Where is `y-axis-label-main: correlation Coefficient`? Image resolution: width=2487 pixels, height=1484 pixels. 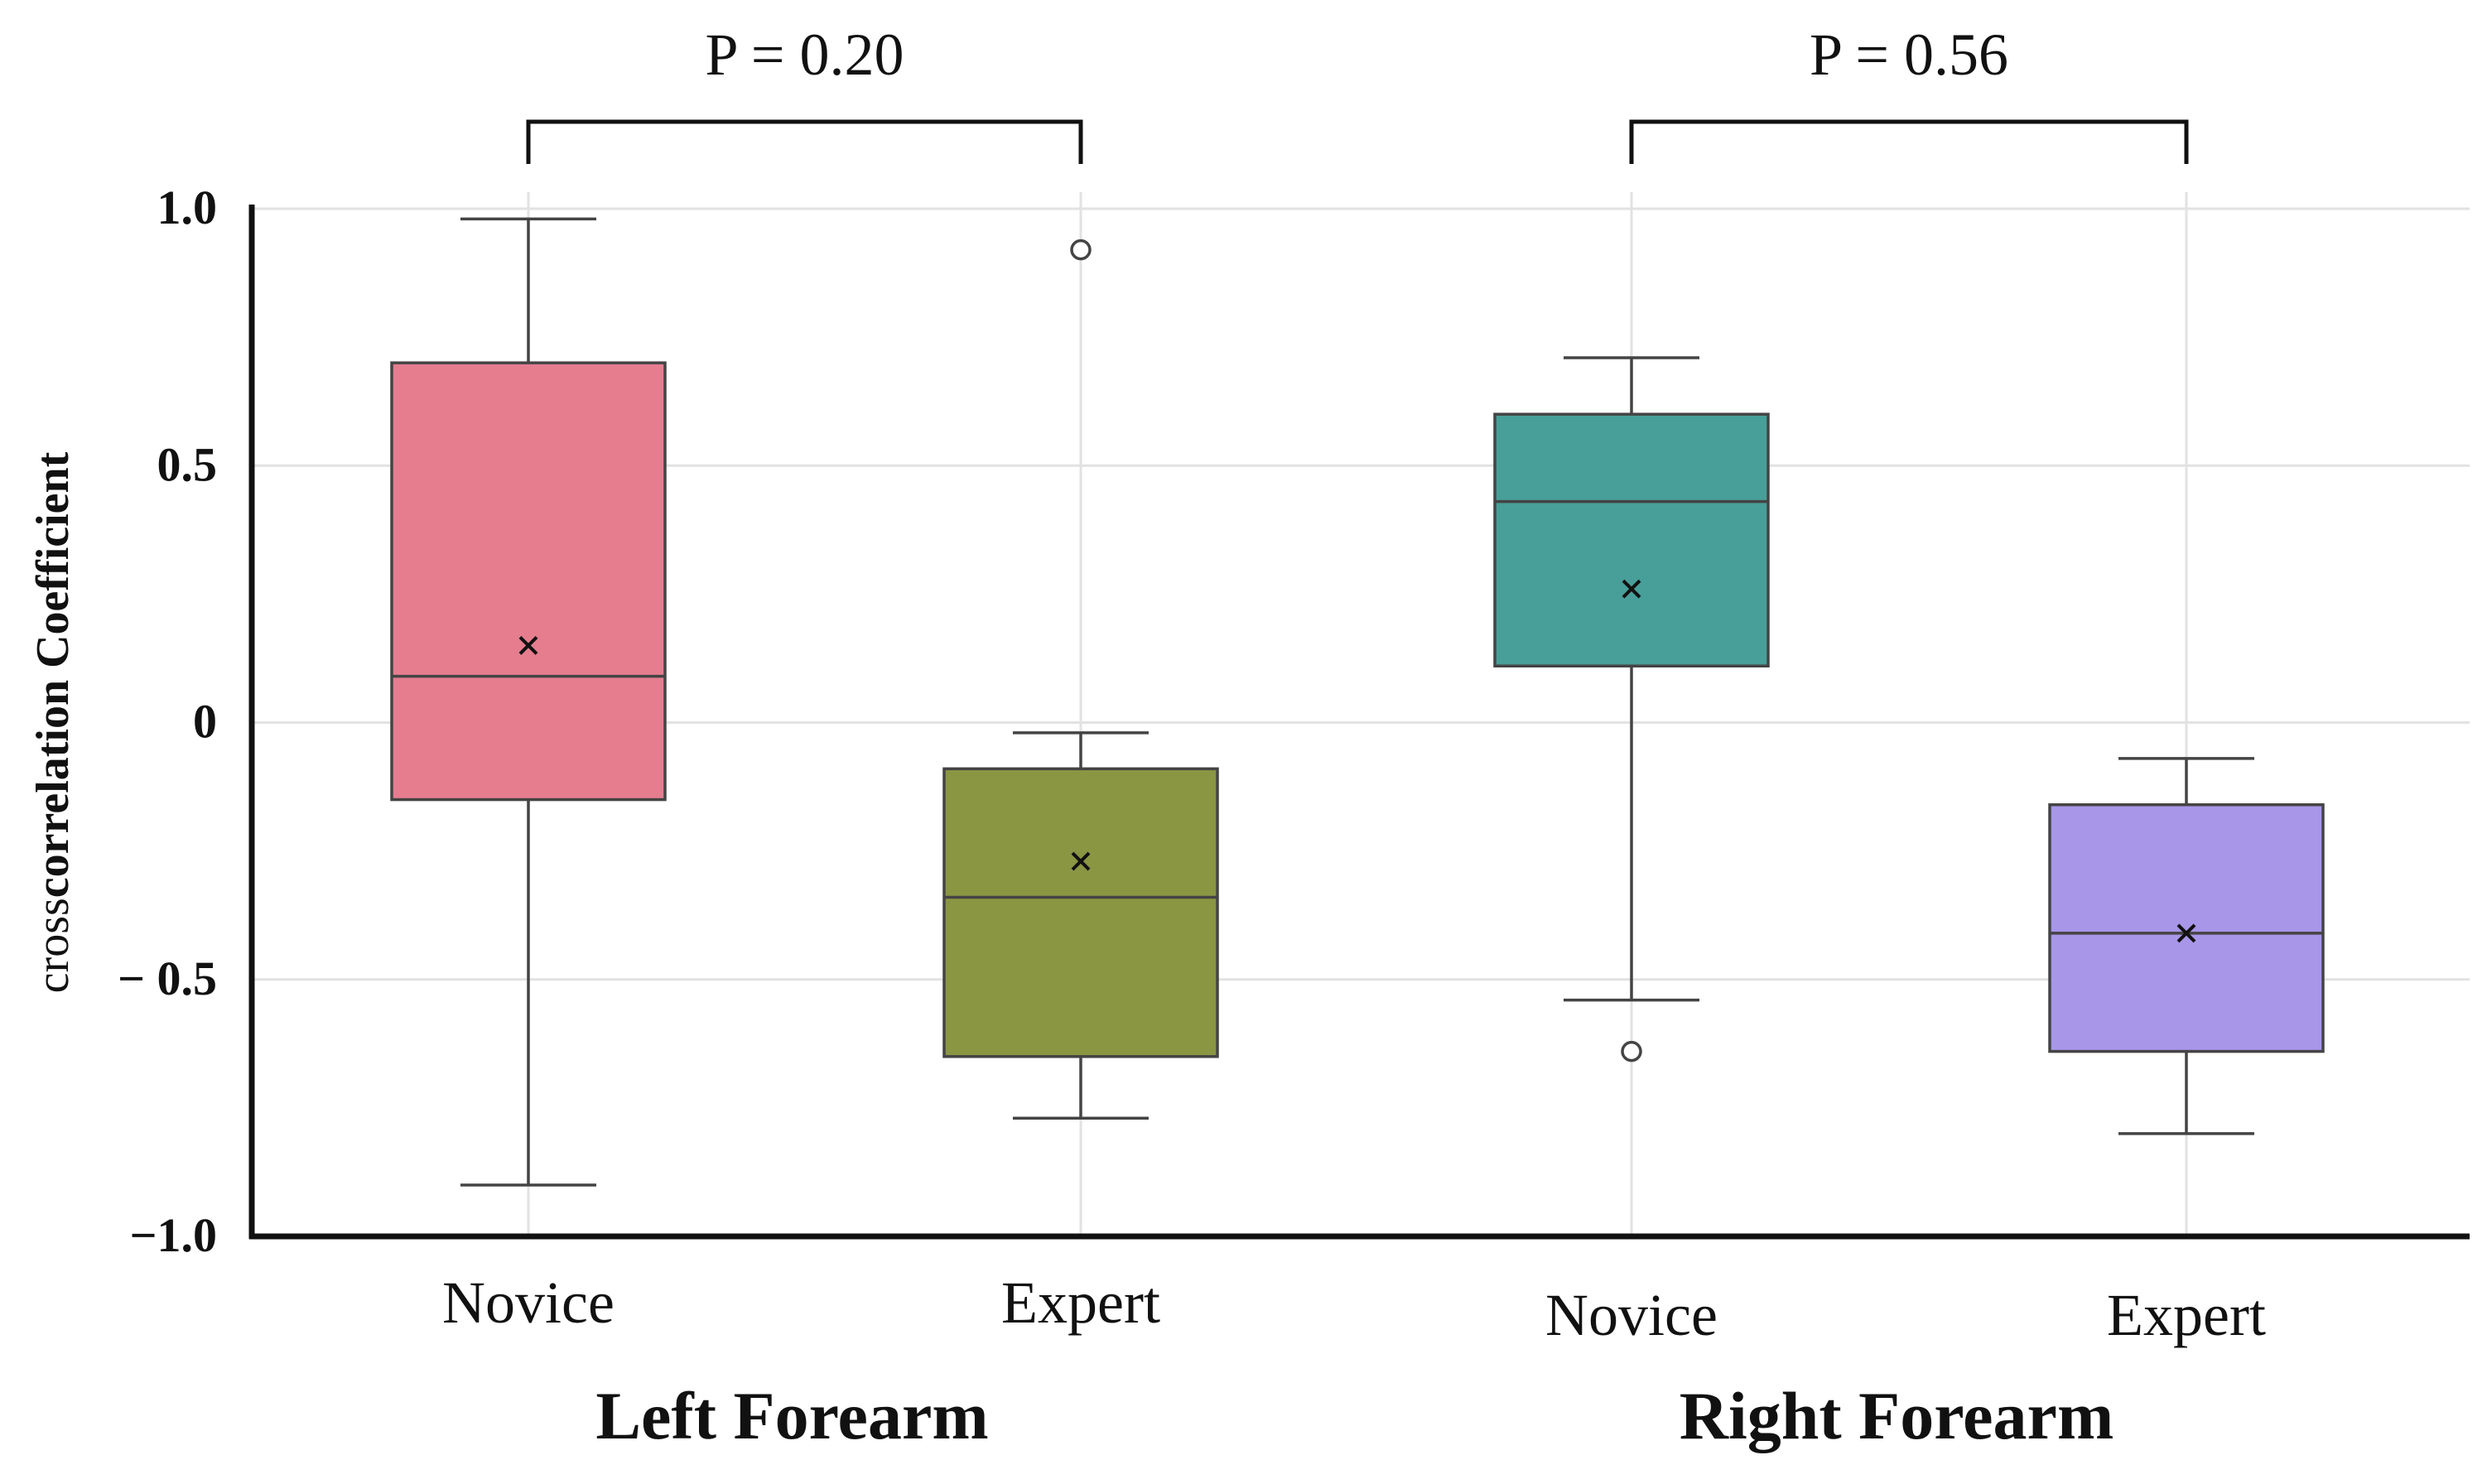
y-axis-label-main: correlation Coefficient is located at coordinates (53, 674).